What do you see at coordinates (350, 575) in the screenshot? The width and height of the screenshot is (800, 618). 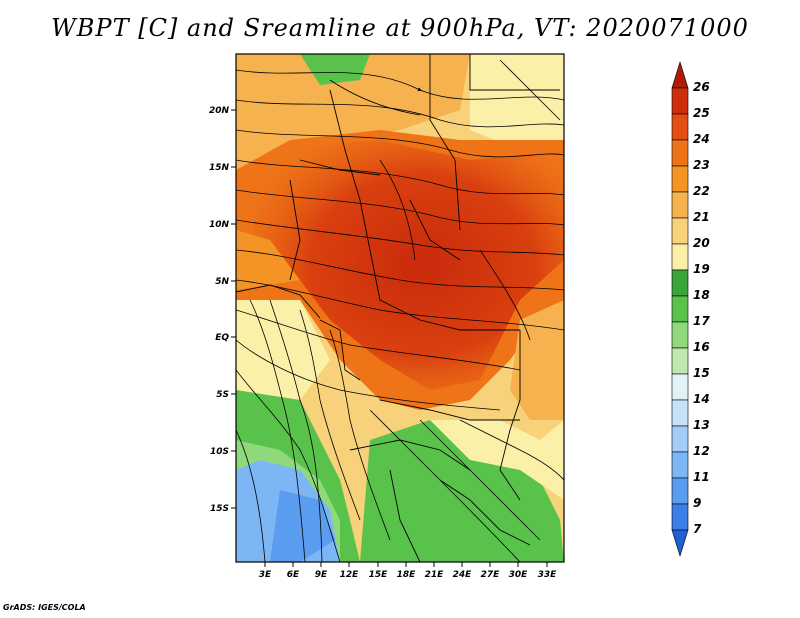 I see `lon-label-12e: 12E` at bounding box center [350, 575].